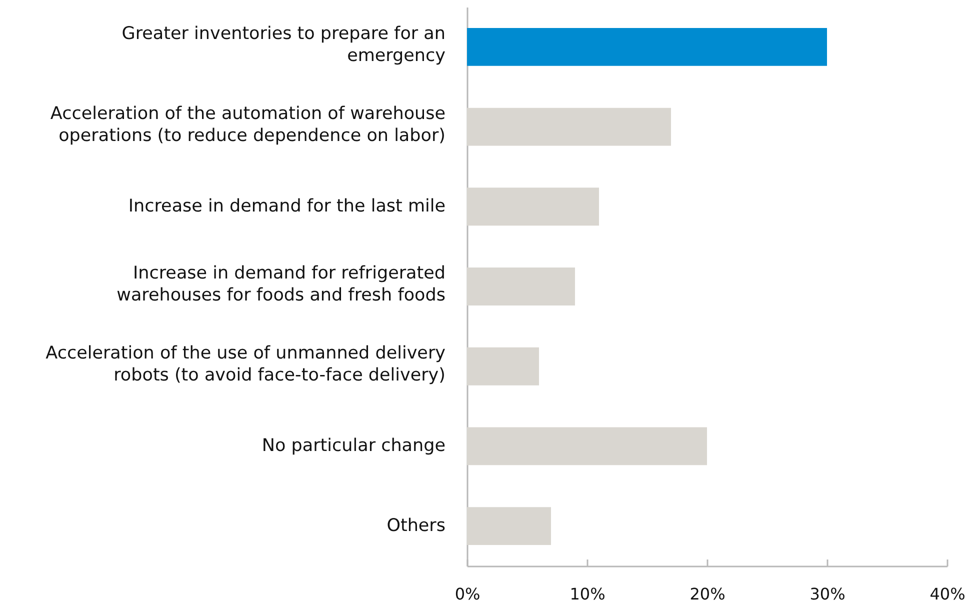  What do you see at coordinates (588, 593) in the screenshot?
I see `x-tick-label: 10%` at bounding box center [588, 593].